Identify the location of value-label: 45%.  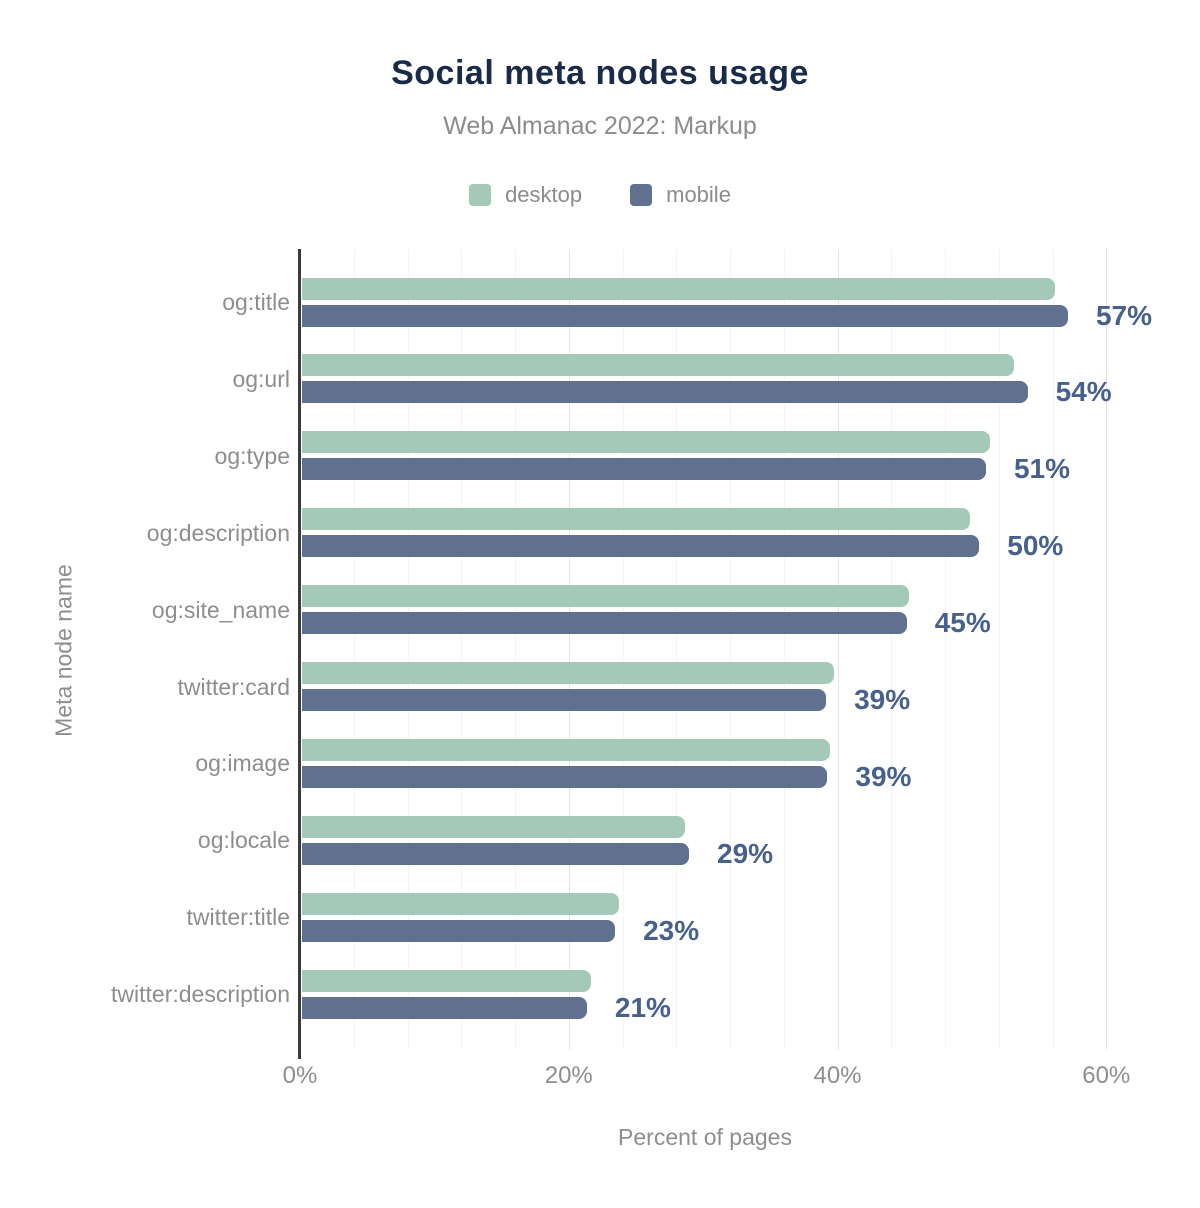
(962, 623).